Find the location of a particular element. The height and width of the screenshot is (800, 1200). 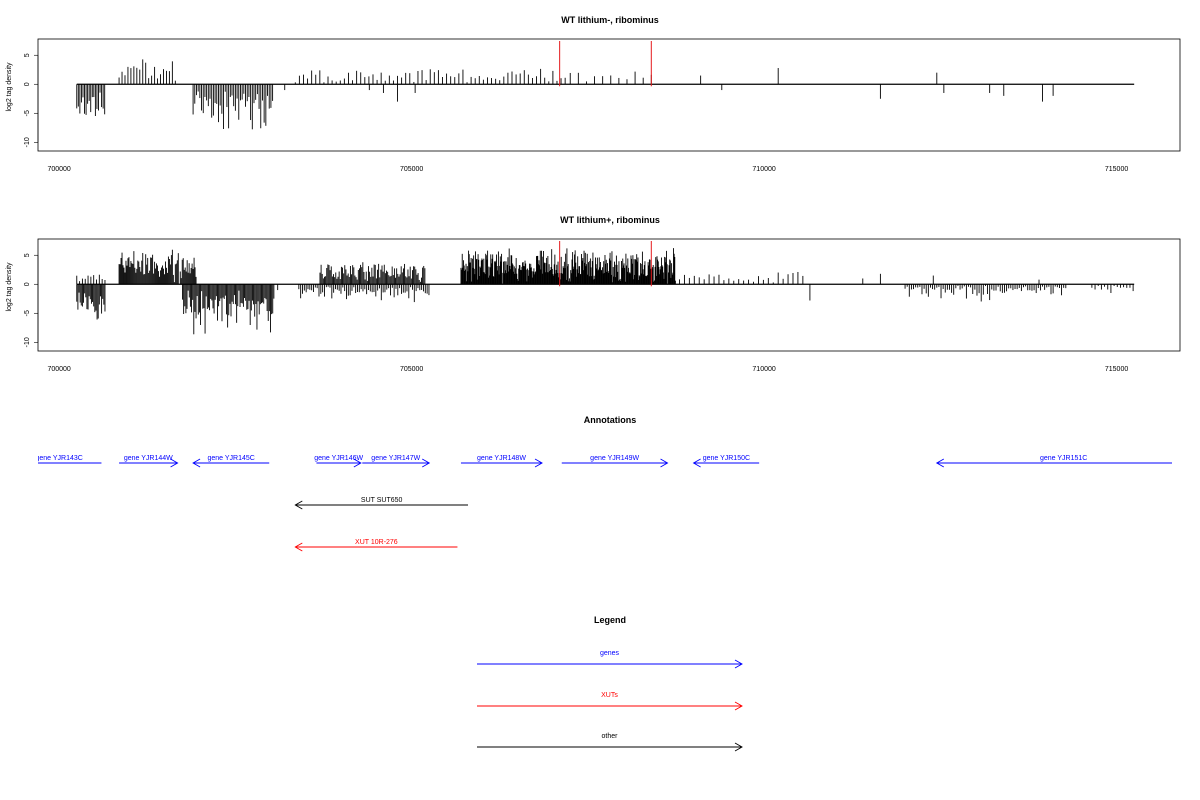

panel-title: WT lithium+, ribominus is located at coordinates (610, 220).